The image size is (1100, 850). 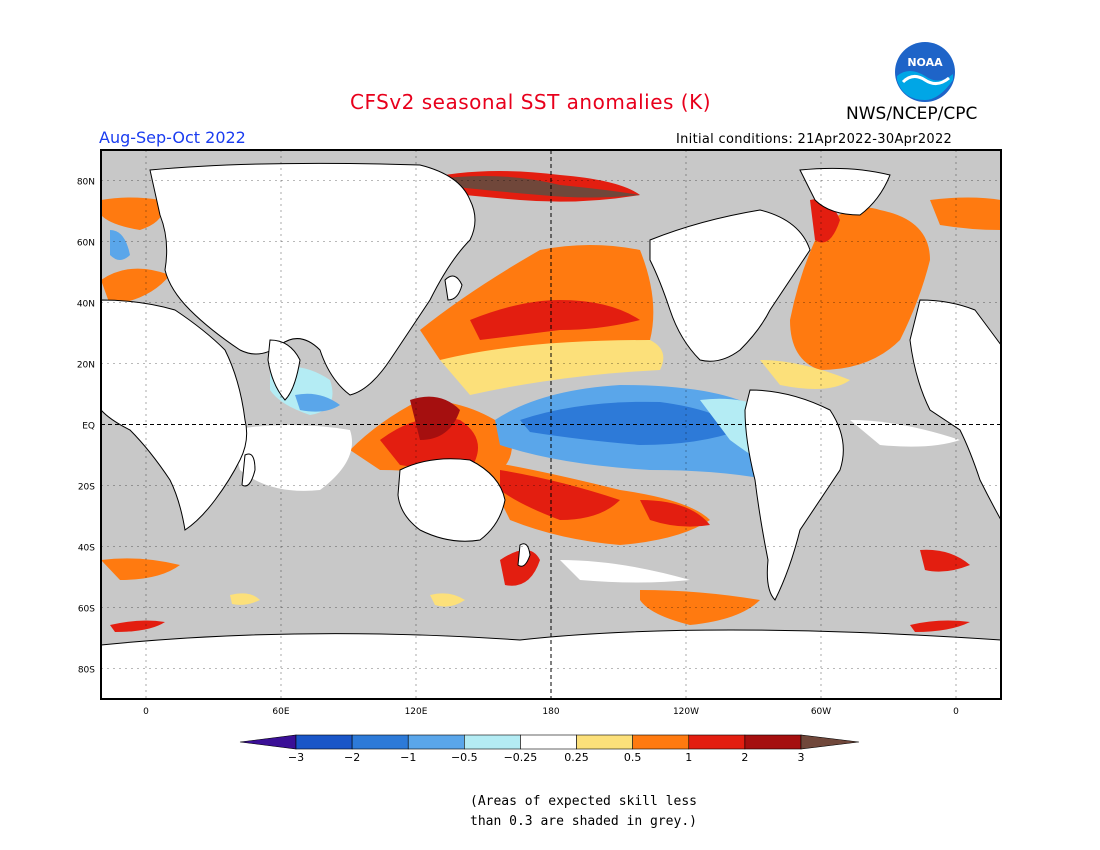 I want to click on footnote-line-2: than 0.3 are shaded in grey.), so click(x=583, y=821).